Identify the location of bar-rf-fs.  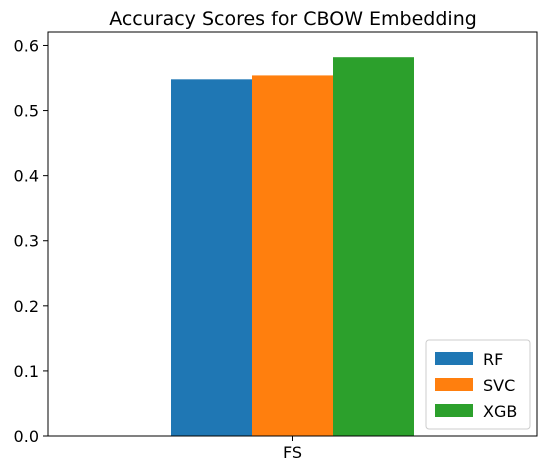
(211, 257).